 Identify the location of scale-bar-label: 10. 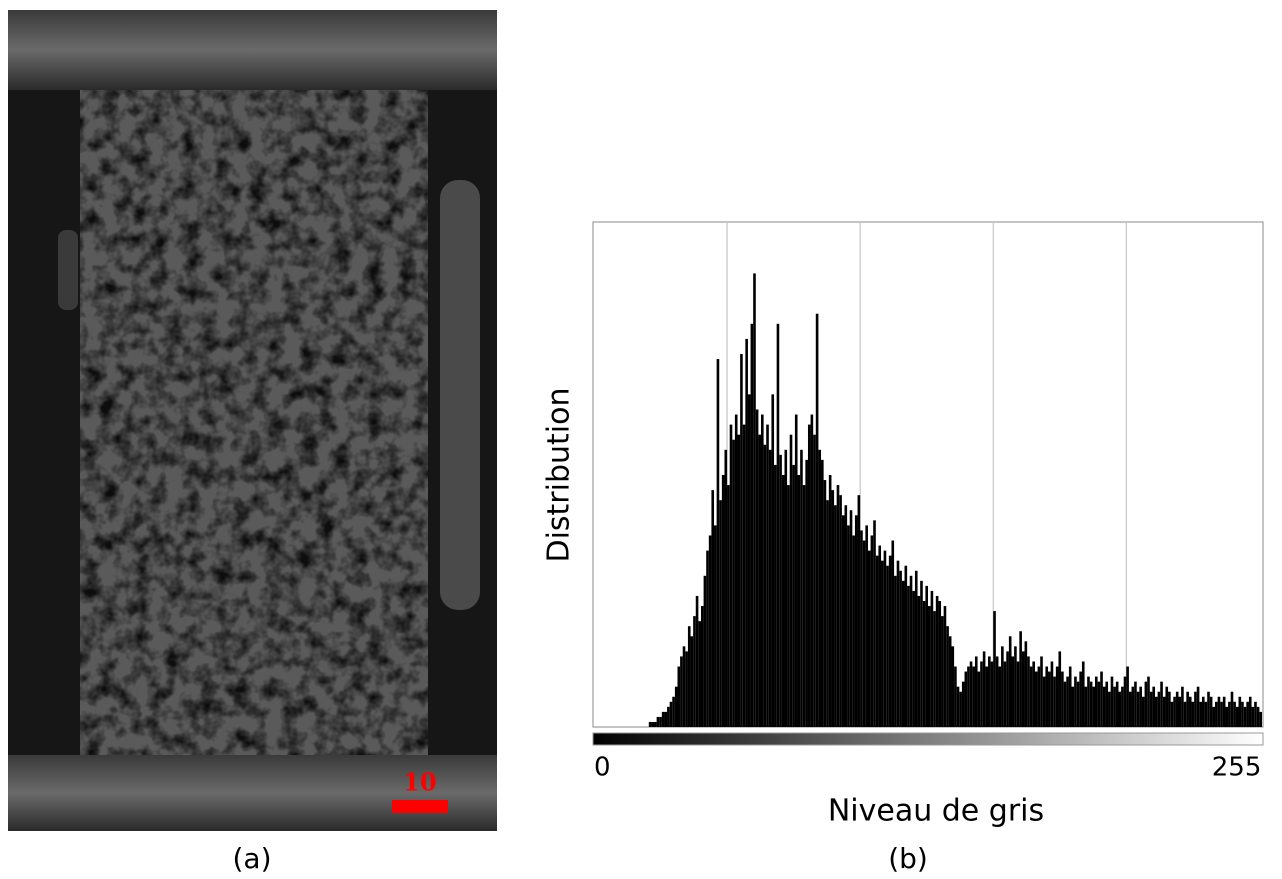
(419, 782).